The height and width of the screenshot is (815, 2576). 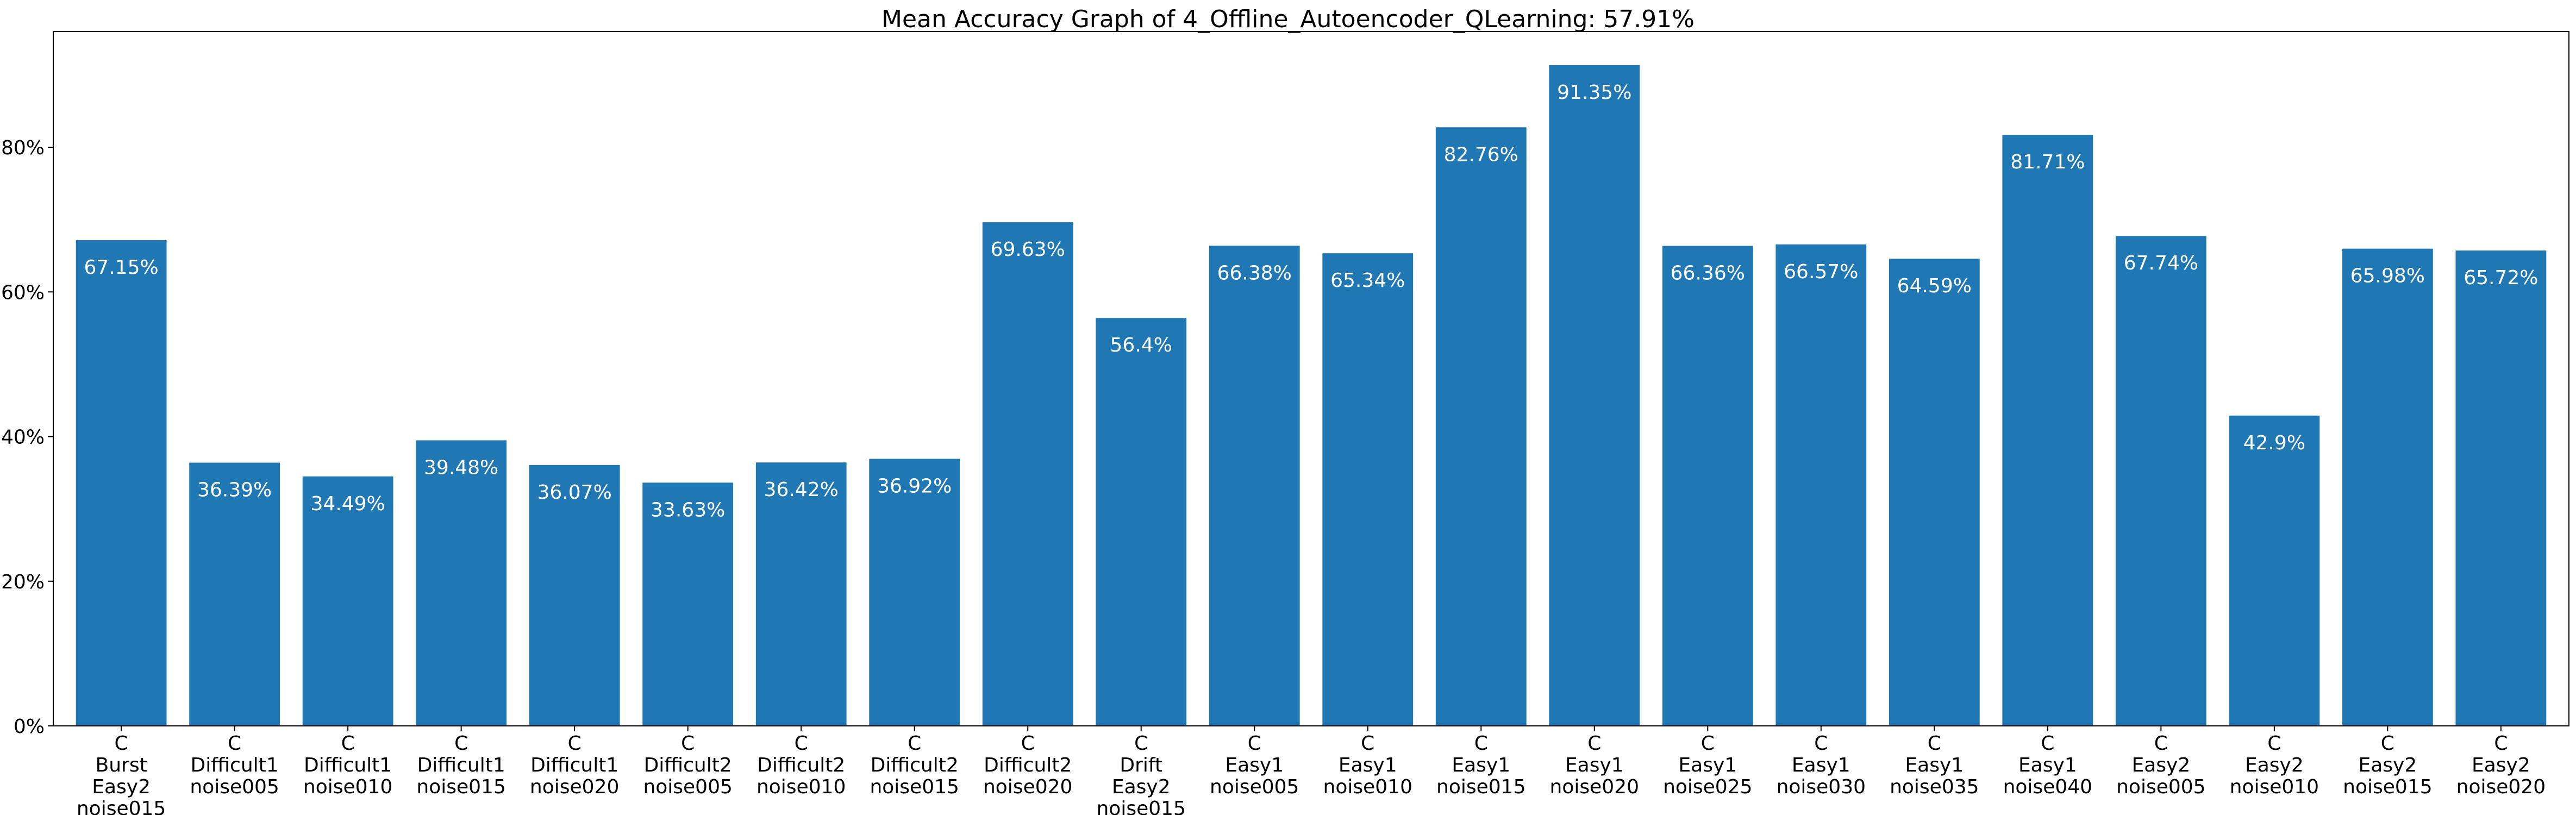 What do you see at coordinates (1254, 273) in the screenshot?
I see `bar-value-label: 66.38%` at bounding box center [1254, 273].